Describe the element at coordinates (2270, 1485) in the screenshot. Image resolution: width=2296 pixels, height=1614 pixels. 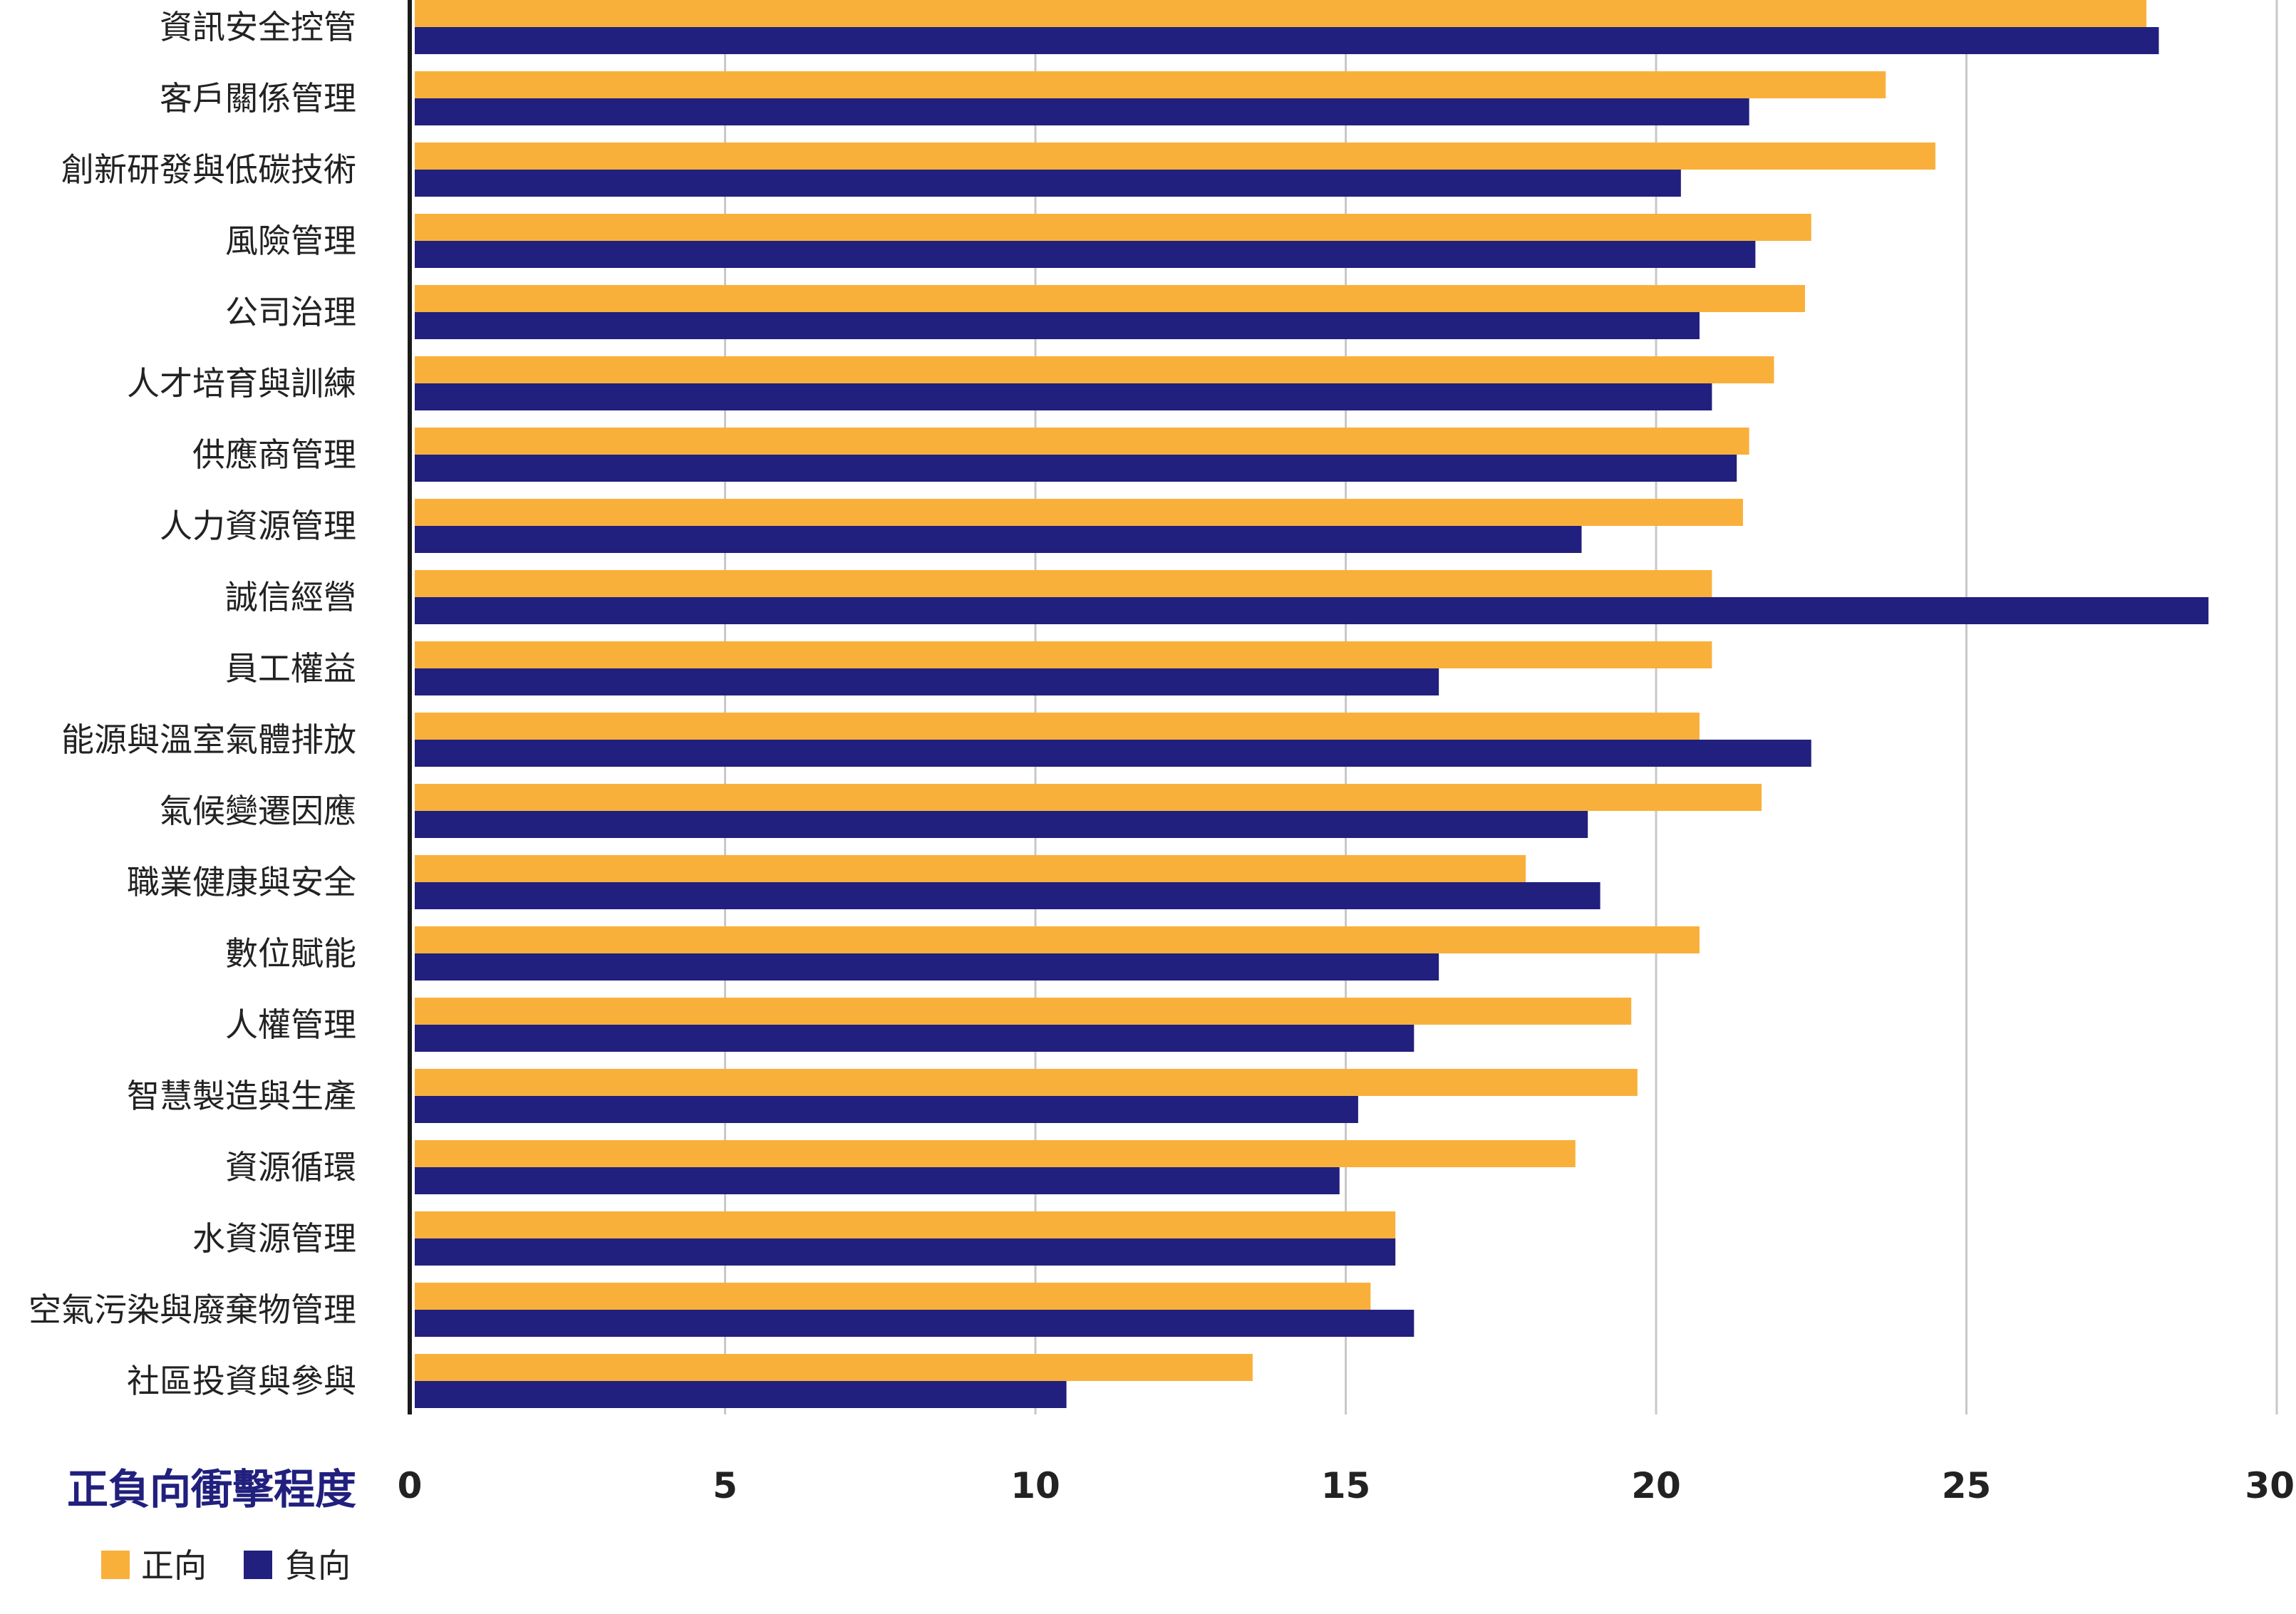
I see `x-tick-label: 30` at that location.